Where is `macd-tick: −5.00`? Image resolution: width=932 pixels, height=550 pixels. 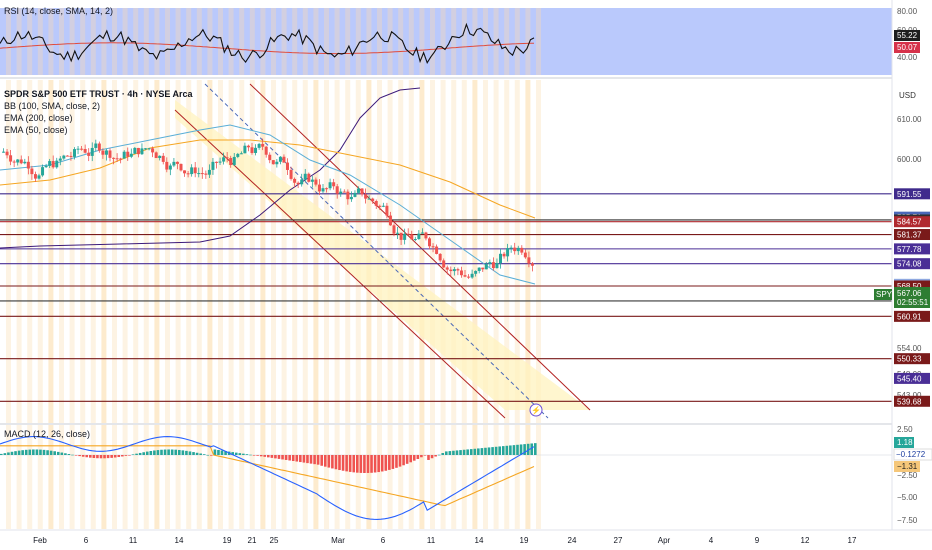
macd-tick: −5.00 is located at coordinates (907, 497).